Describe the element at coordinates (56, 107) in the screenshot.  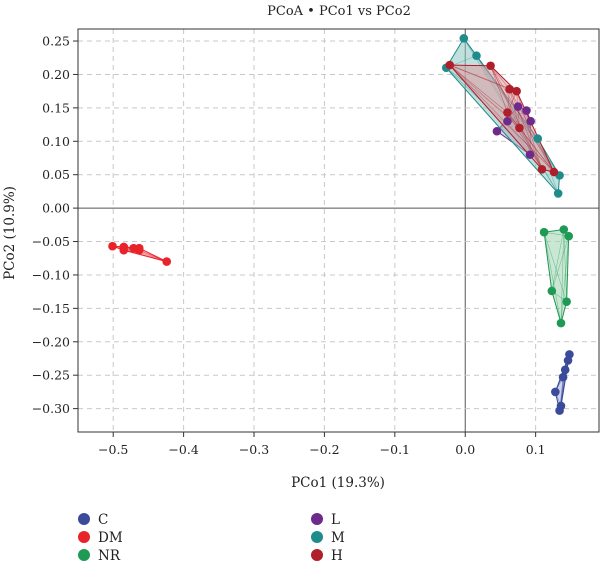
I see `y-tick-label: 0.15` at that location.